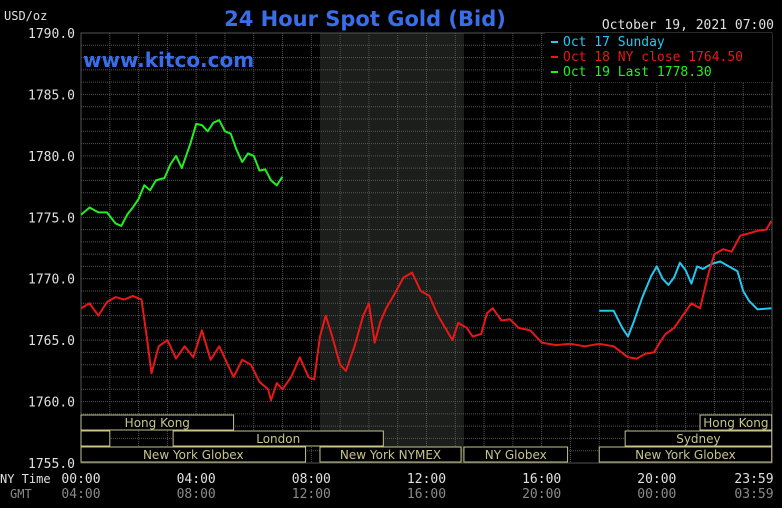 The image size is (782, 508). Describe the element at coordinates (653, 57) in the screenshot. I see `legend-entry: Oct 18 NY close 1764.50` at that location.